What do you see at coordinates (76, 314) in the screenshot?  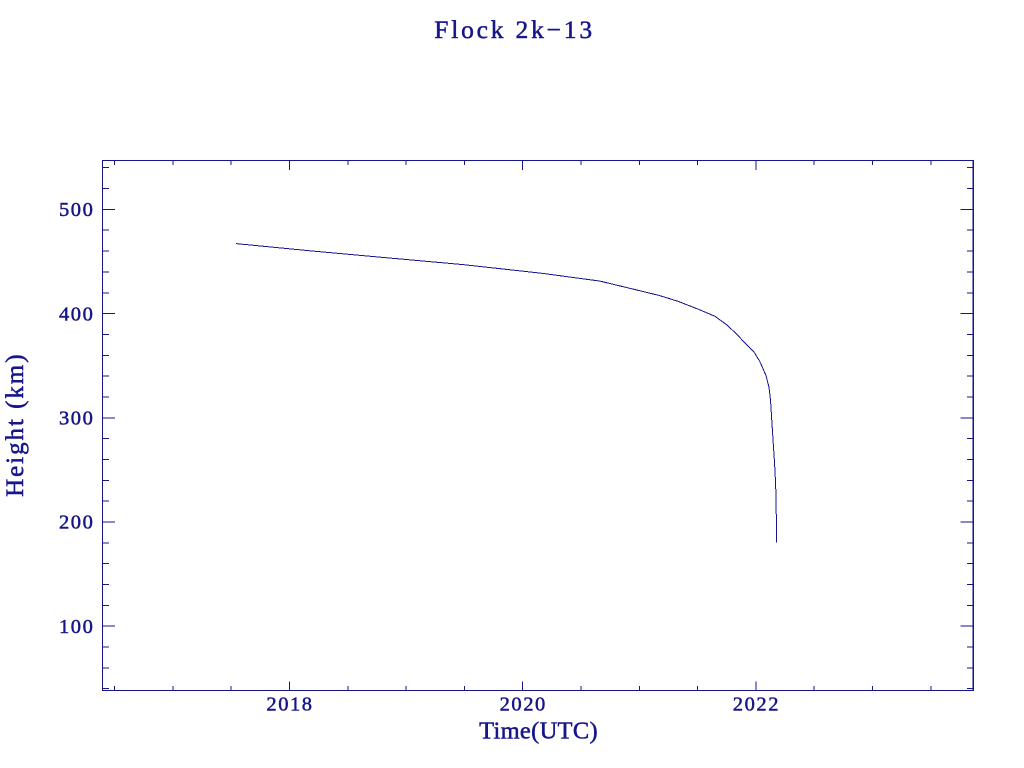 I see `svg-text: 400` at bounding box center [76, 314].